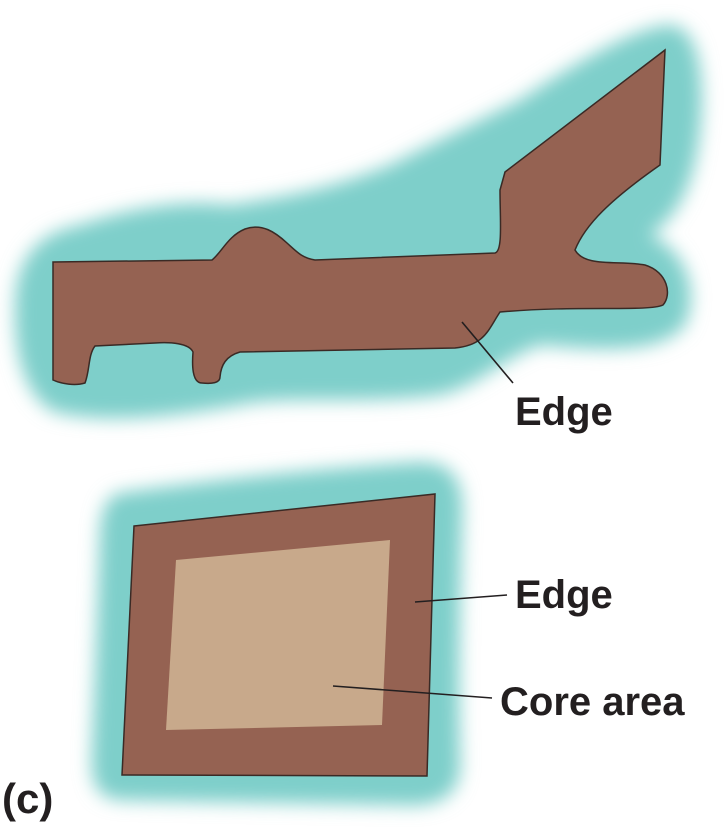 This screenshot has width=725, height=827. I want to click on bottom-edge-label: Edge, so click(564, 595).